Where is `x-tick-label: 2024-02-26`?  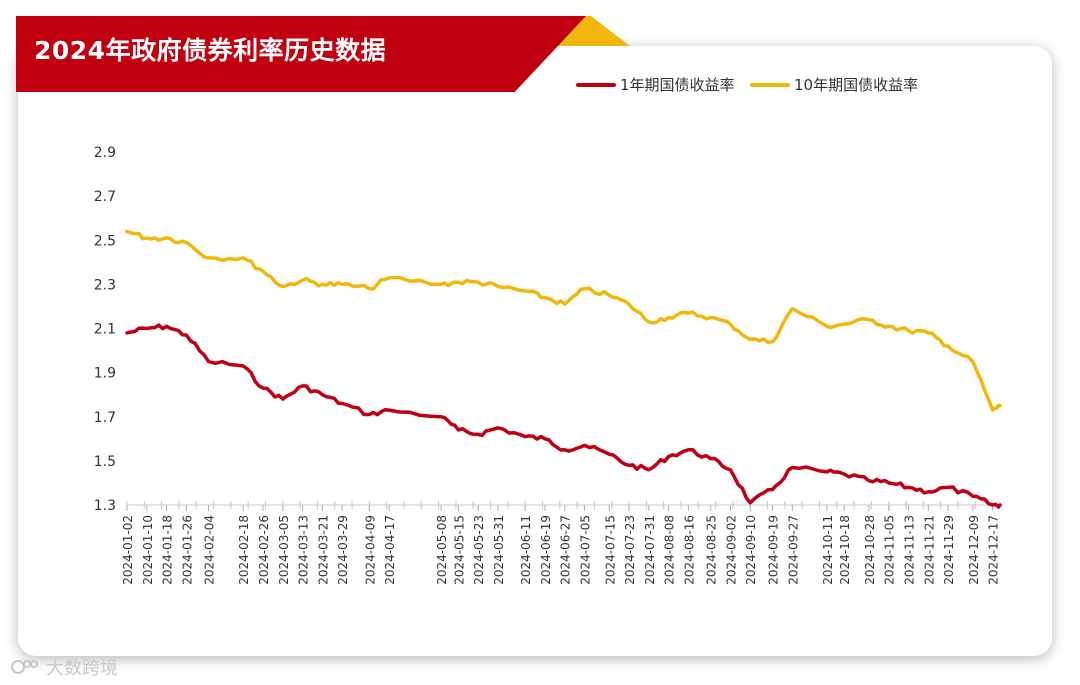 x-tick-label: 2024-02-26 is located at coordinates (264, 550).